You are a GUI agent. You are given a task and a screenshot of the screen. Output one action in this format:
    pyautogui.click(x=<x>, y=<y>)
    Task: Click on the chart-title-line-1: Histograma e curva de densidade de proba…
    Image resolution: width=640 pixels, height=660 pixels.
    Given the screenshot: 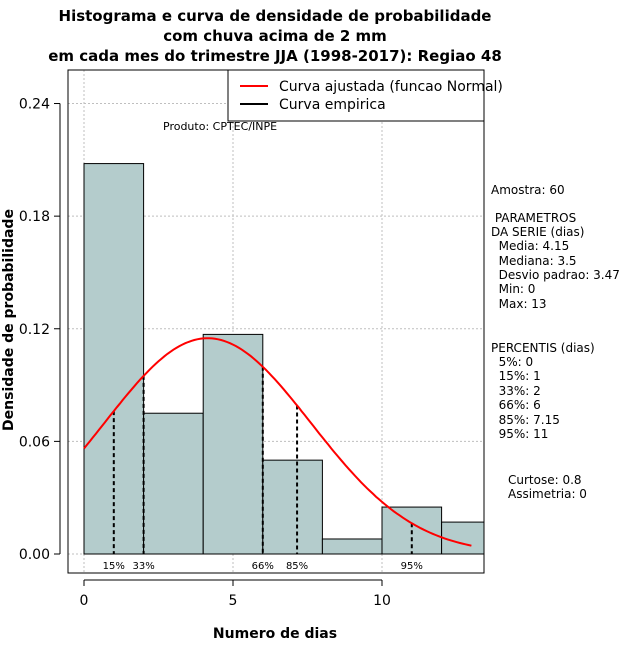 What is the action you would take?
    pyautogui.click(x=275, y=16)
    